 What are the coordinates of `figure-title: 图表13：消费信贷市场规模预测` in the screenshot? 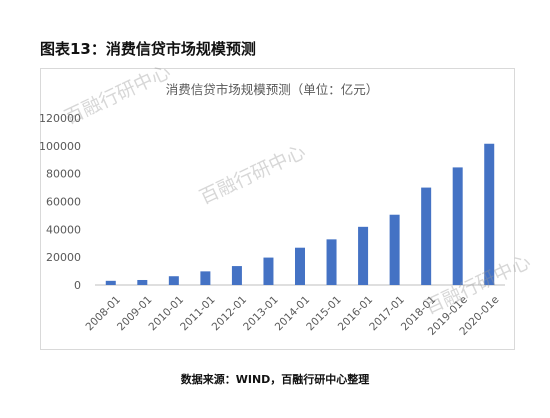 It's located at (148, 49).